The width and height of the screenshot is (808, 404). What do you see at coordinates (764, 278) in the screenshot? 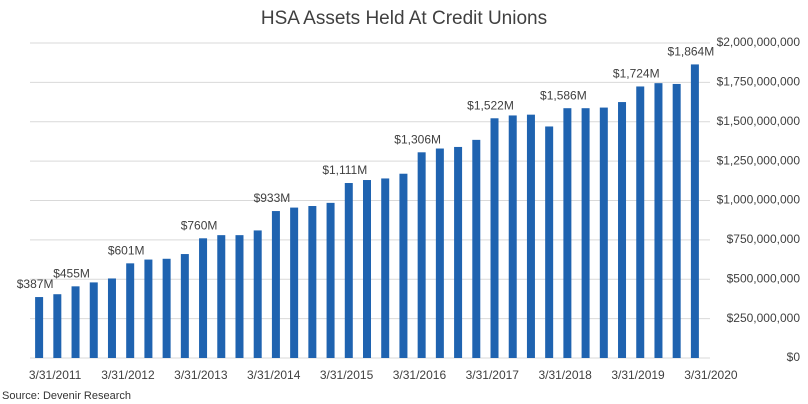
I see `y-tick-label: $500,000,000` at bounding box center [764, 278].